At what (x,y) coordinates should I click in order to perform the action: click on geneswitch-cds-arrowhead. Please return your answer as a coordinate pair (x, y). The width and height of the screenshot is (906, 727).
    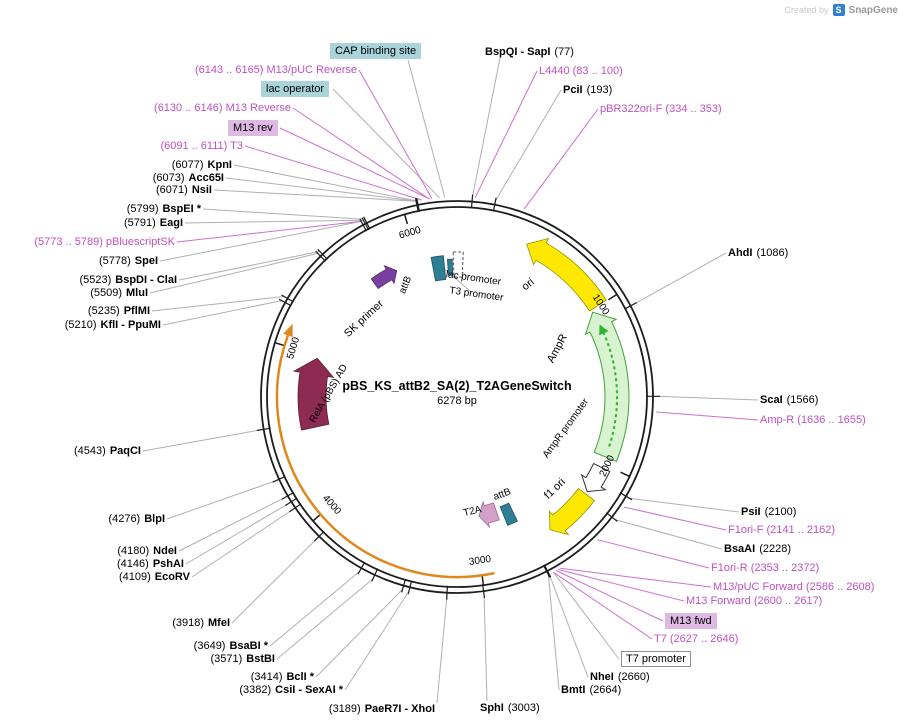
    Looking at the image, I should click on (288, 330).